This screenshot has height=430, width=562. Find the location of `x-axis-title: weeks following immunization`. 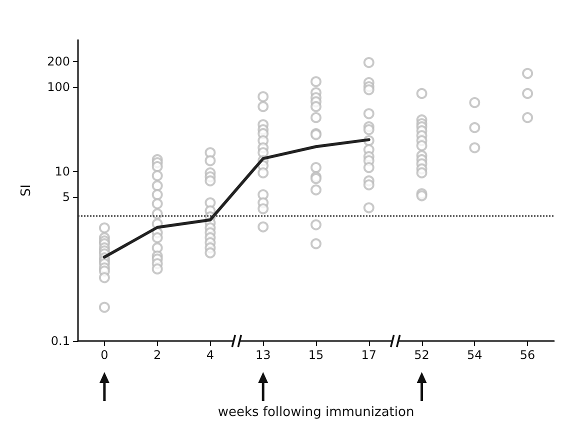

x-axis-title: weeks following immunization is located at coordinates (316, 412).